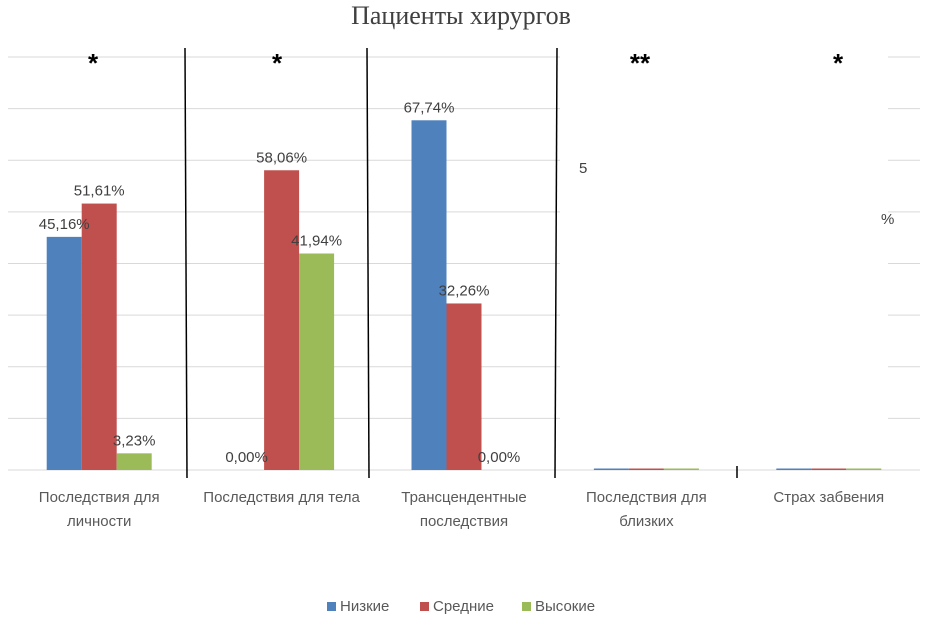 Image resolution: width=925 pixels, height=622 pixels. I want to click on data-label: 3,23%, so click(134, 440).